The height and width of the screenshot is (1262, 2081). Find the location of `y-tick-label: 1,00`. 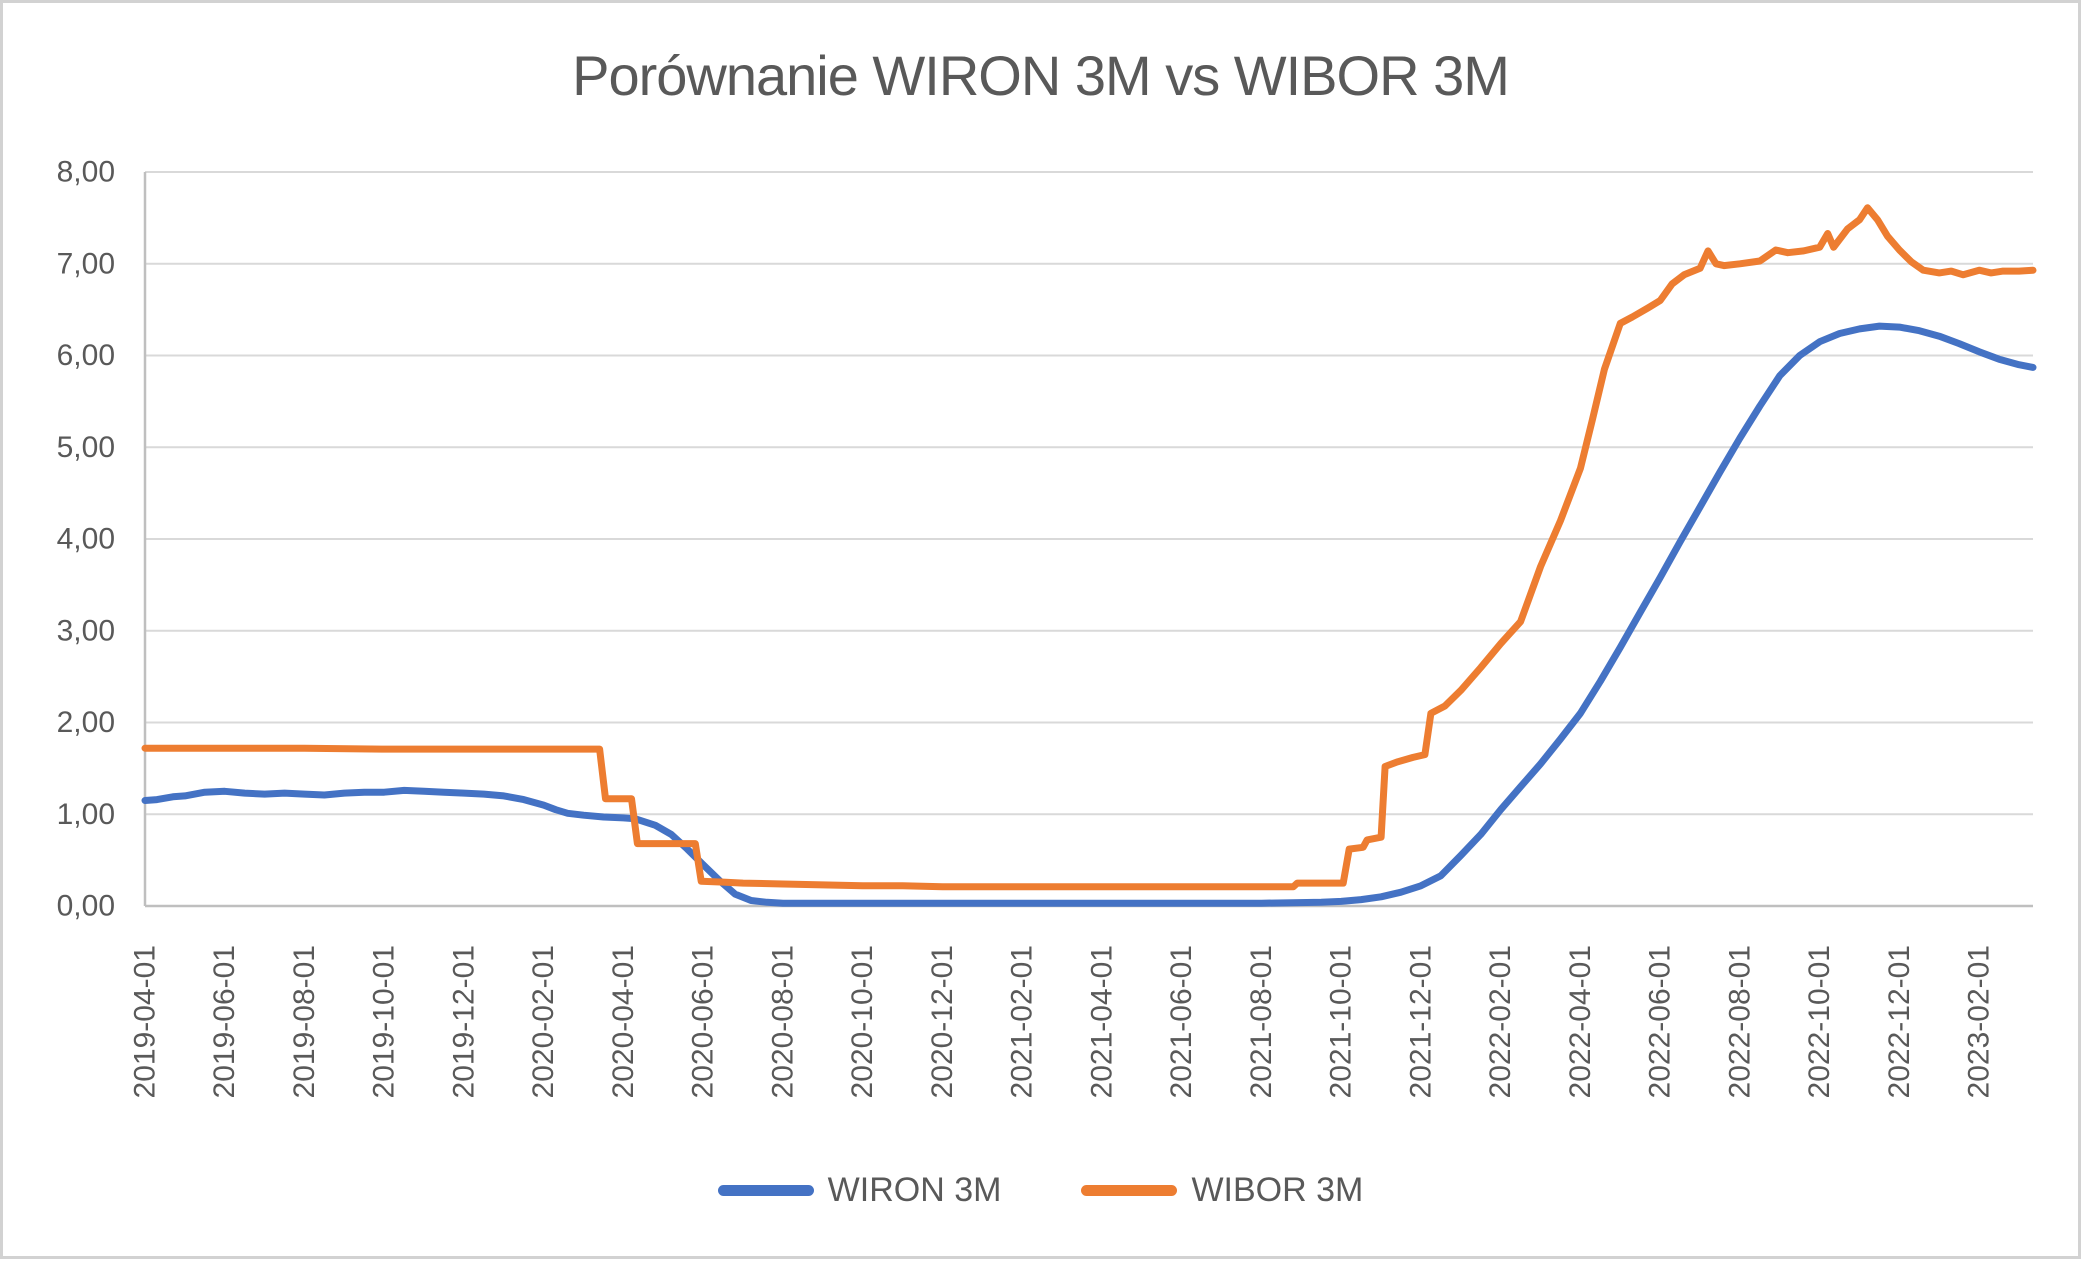

y-tick-label: 1,00 is located at coordinates (86, 814).